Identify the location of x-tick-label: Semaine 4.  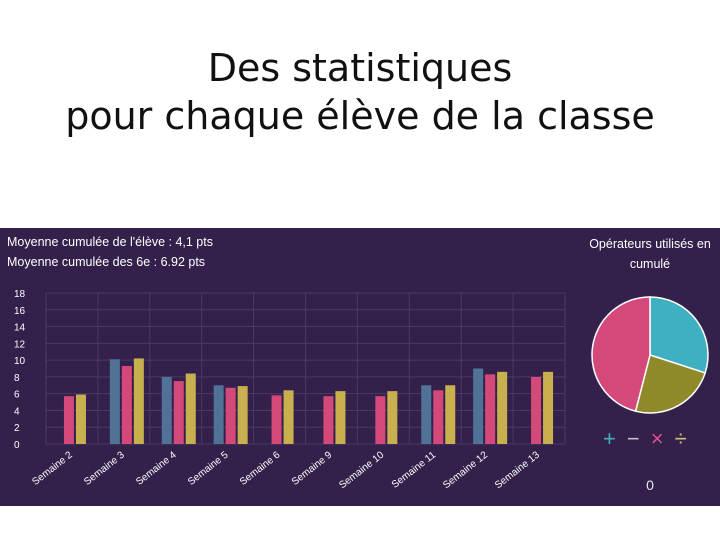
(156, 468).